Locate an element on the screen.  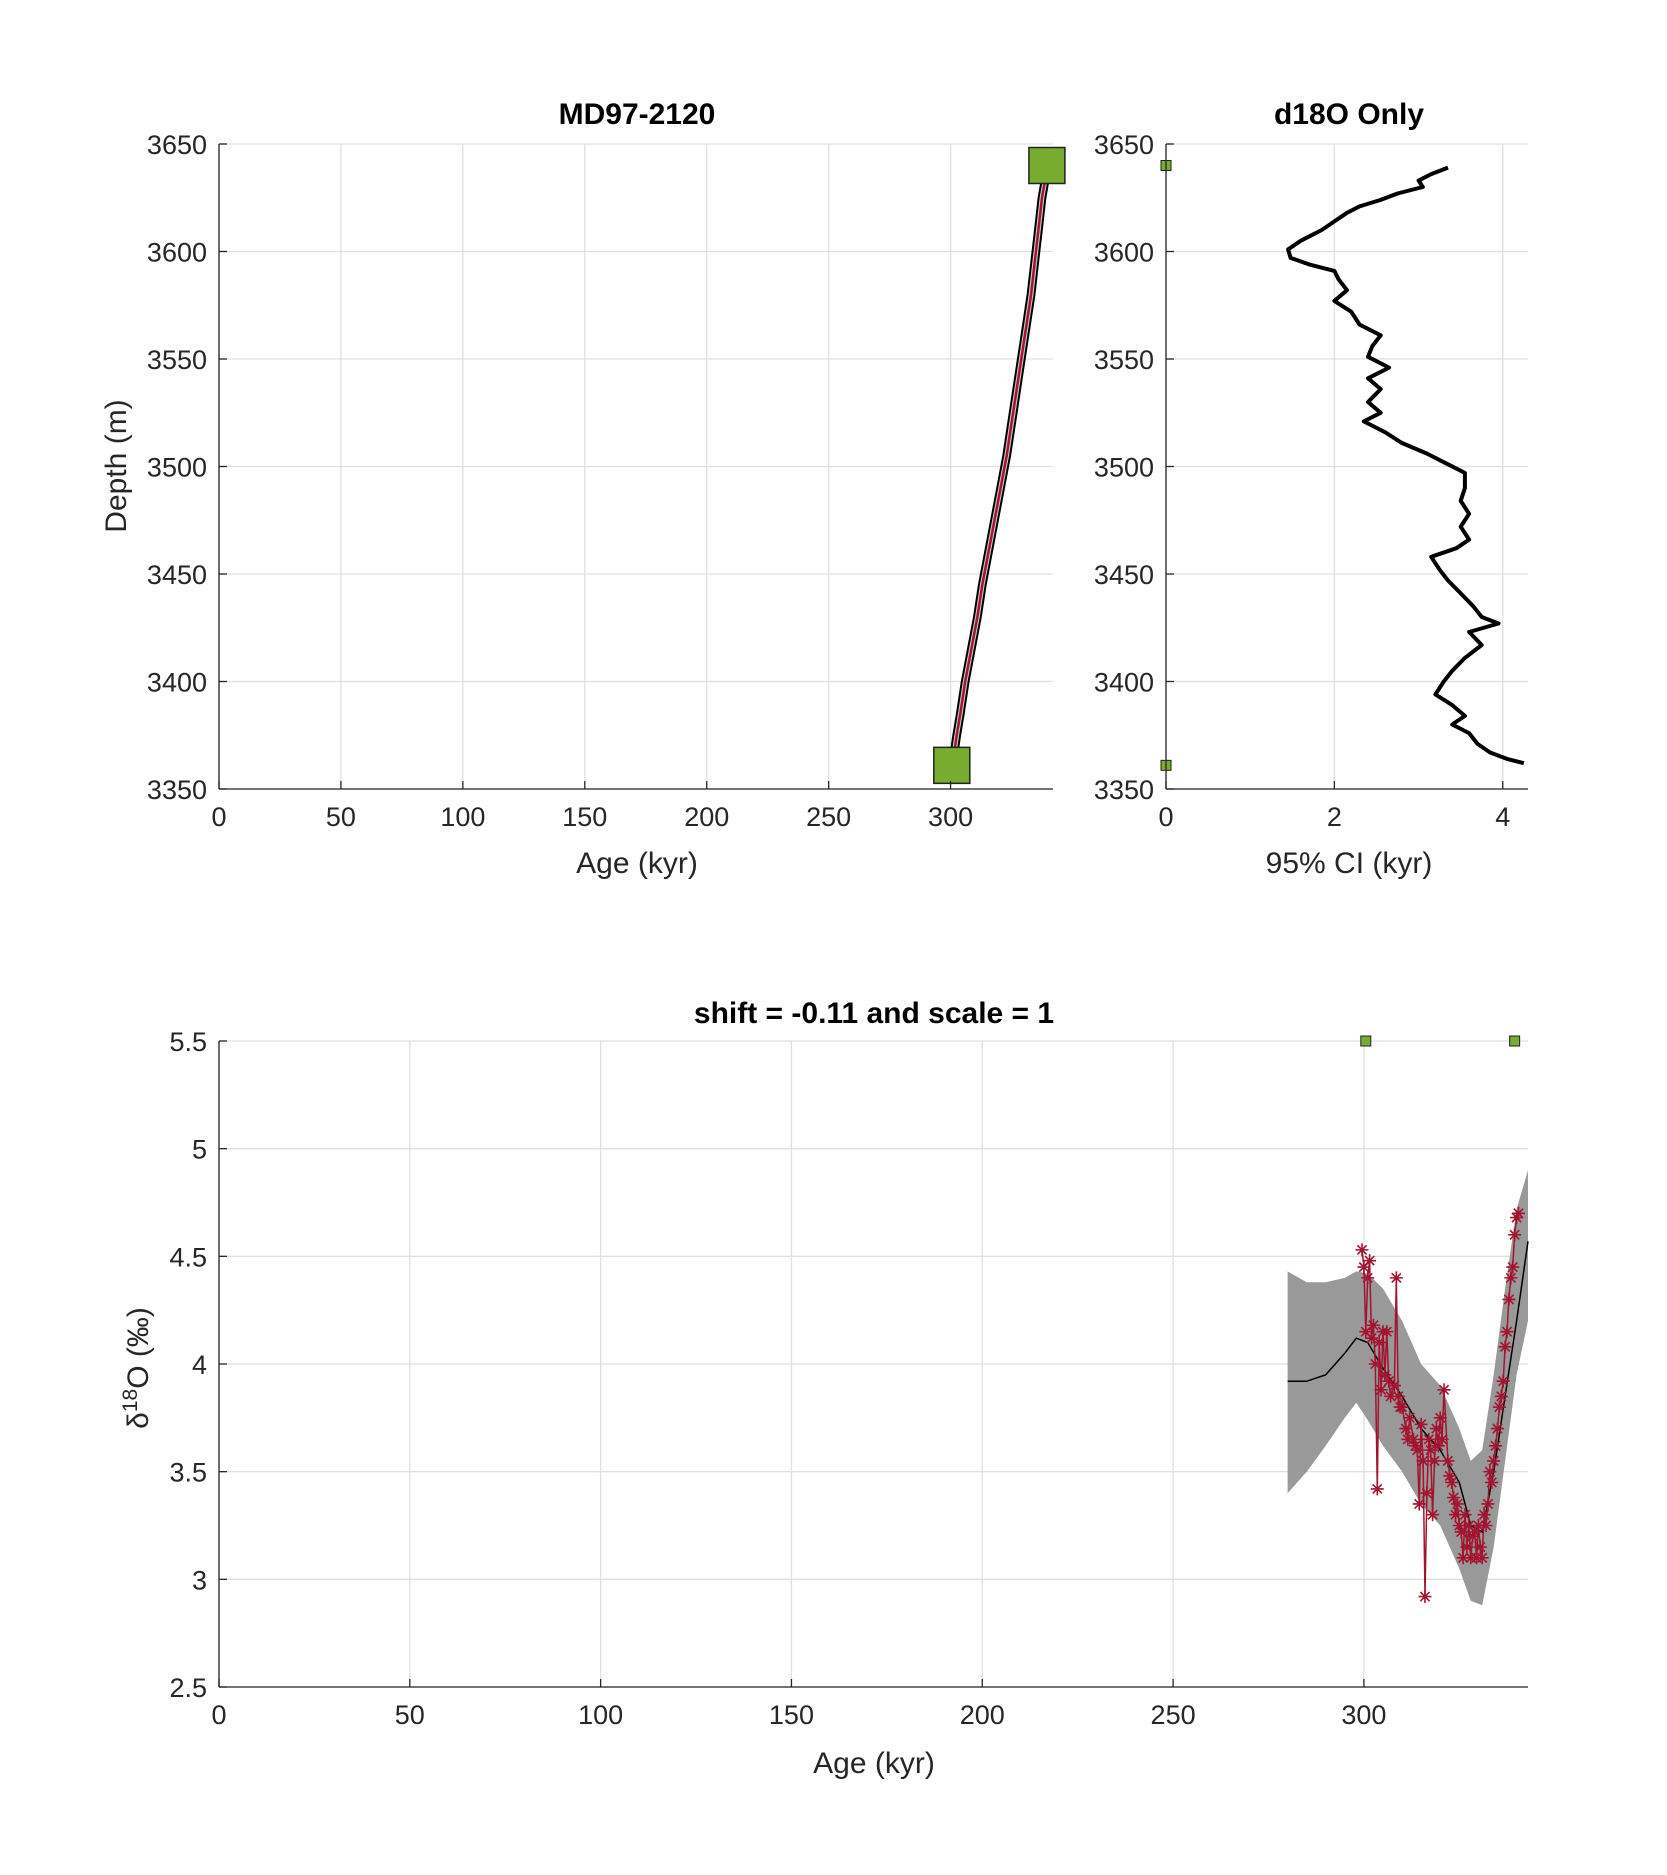
age-depth-x-tick-label: 0 is located at coordinates (218, 817).